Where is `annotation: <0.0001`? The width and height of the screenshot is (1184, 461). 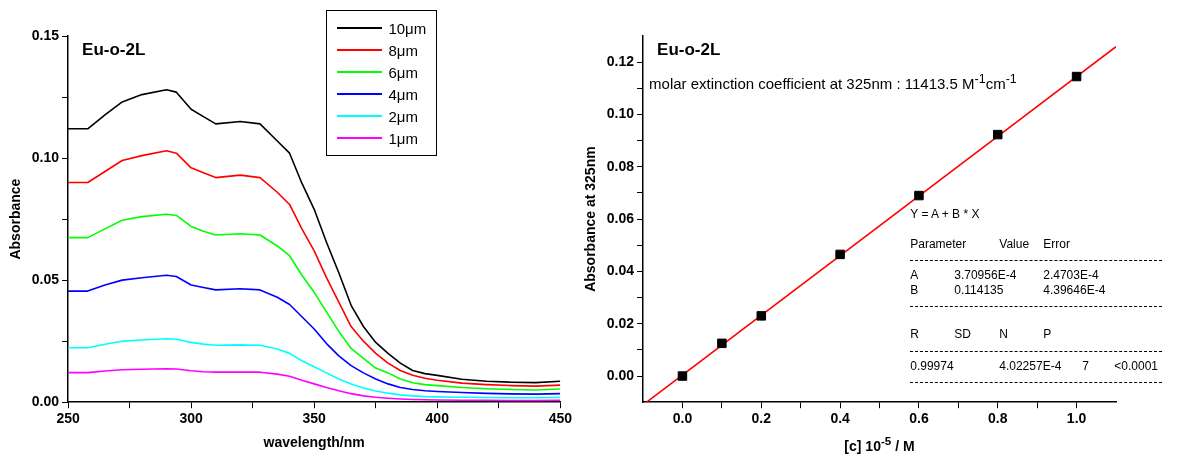
annotation: <0.0001 is located at coordinates (1136, 366).